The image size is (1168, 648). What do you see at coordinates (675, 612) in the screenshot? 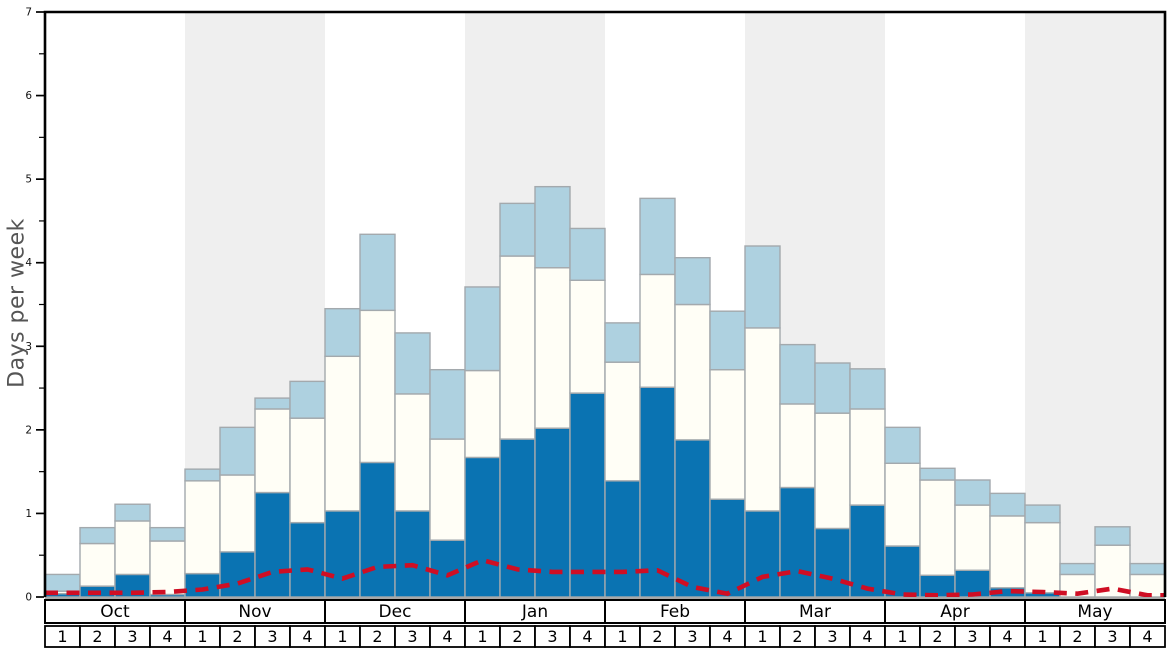
I see `month-label-feb: Feb` at bounding box center [675, 612].